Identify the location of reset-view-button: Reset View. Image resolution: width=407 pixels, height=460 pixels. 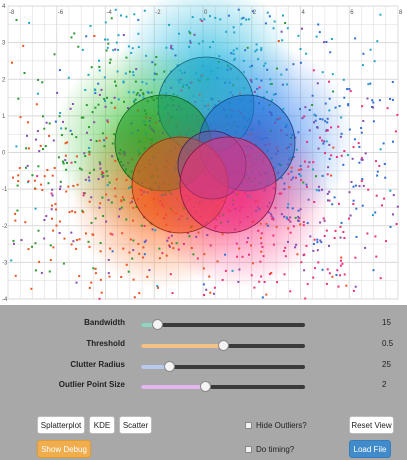
(371, 425).